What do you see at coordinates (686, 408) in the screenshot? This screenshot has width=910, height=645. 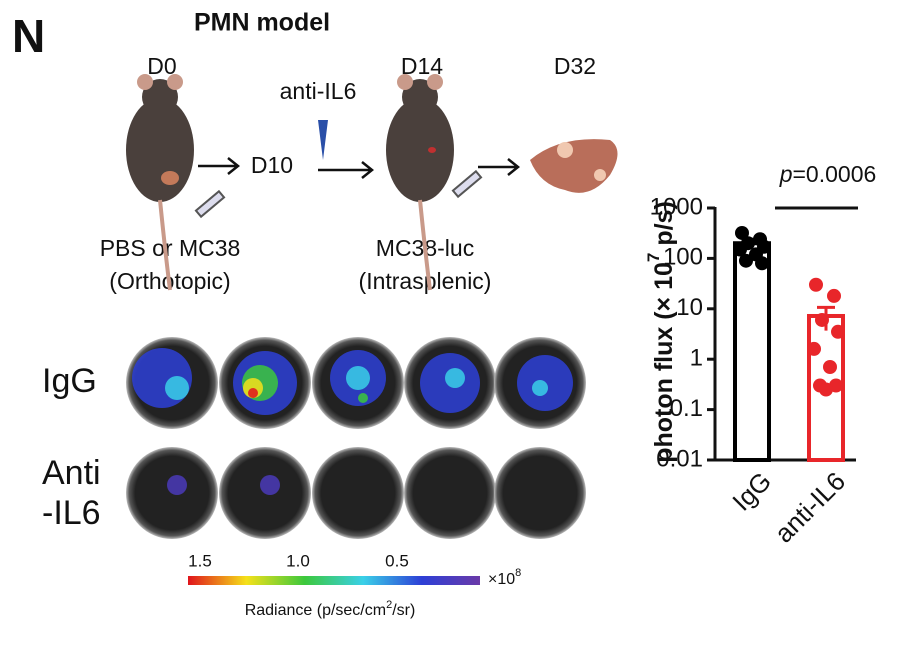 I see `y-tick-label: 0.1` at bounding box center [686, 408].